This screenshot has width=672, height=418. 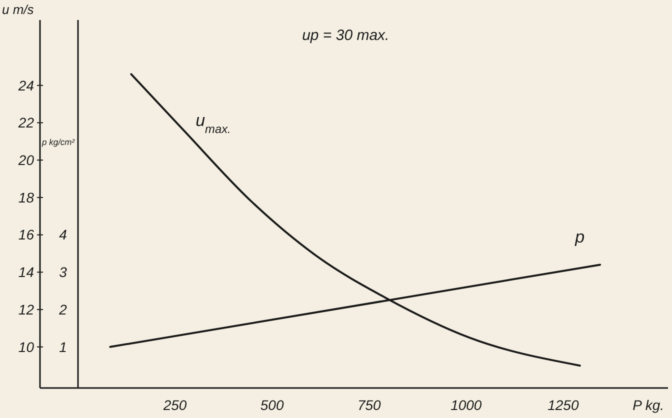 I want to click on y-tick-label: 16, so click(x=26, y=234).